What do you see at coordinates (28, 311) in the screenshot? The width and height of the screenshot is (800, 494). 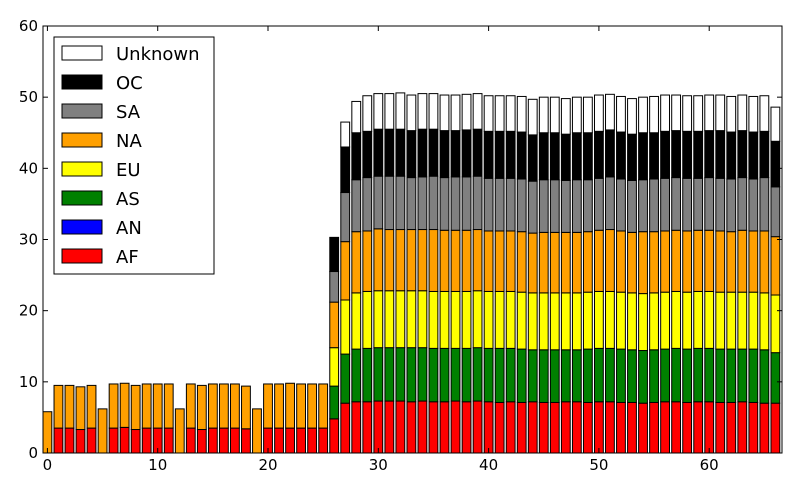 I see `y-tick-label: 20` at bounding box center [28, 311].